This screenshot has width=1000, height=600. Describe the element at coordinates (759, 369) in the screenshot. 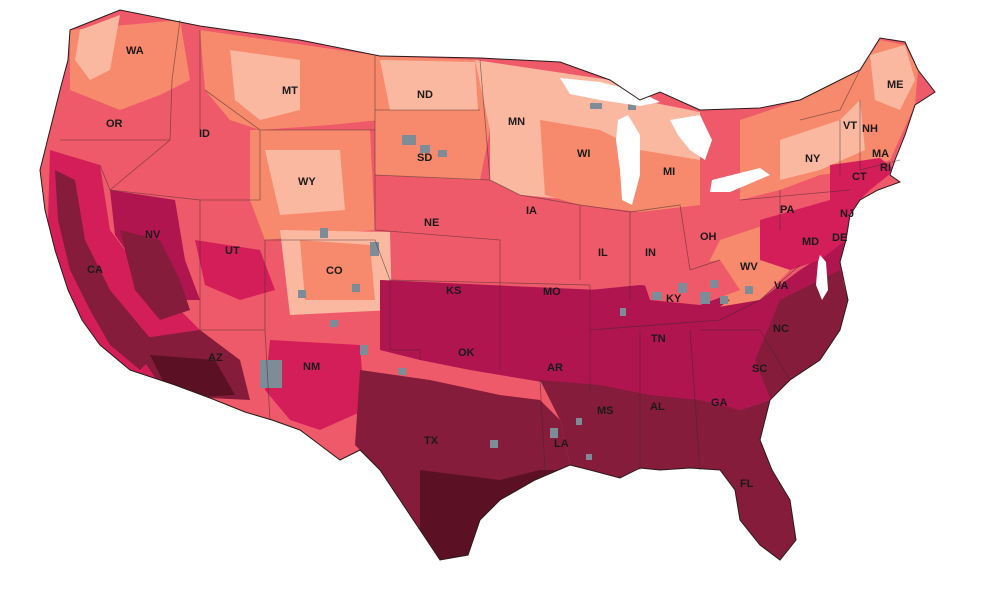

I see `label-sc: SC` at that location.